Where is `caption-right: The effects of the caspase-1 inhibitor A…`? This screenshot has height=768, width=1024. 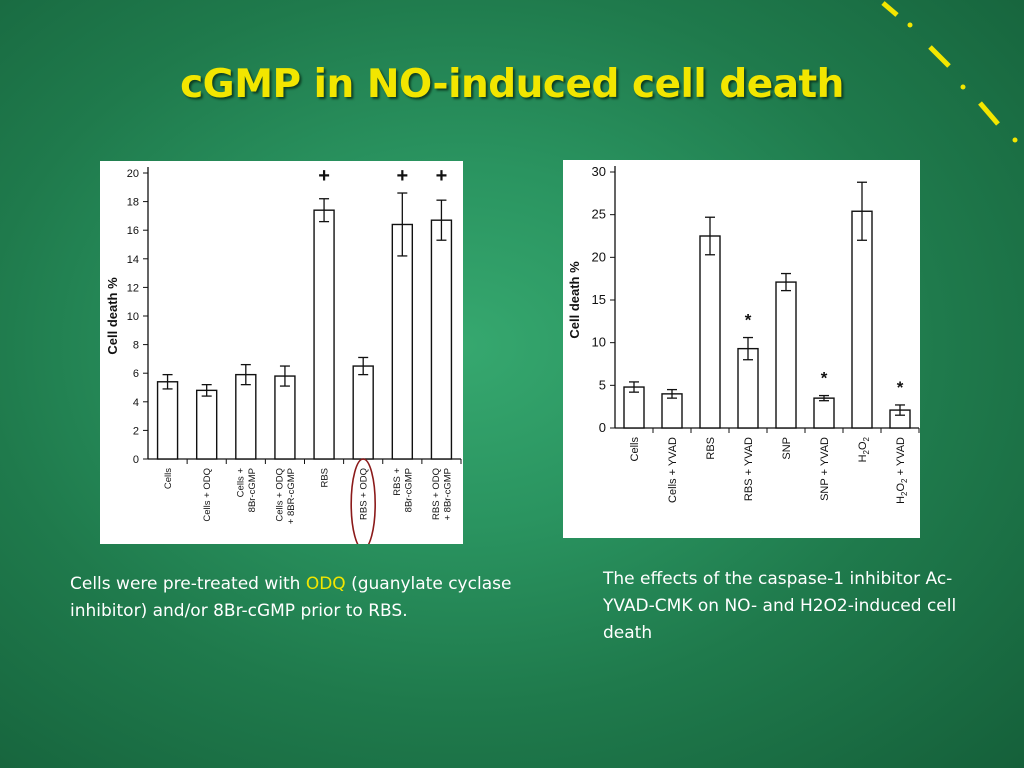 caption-right: The effects of the caspase-1 inhibitor A… is located at coordinates (780, 606).